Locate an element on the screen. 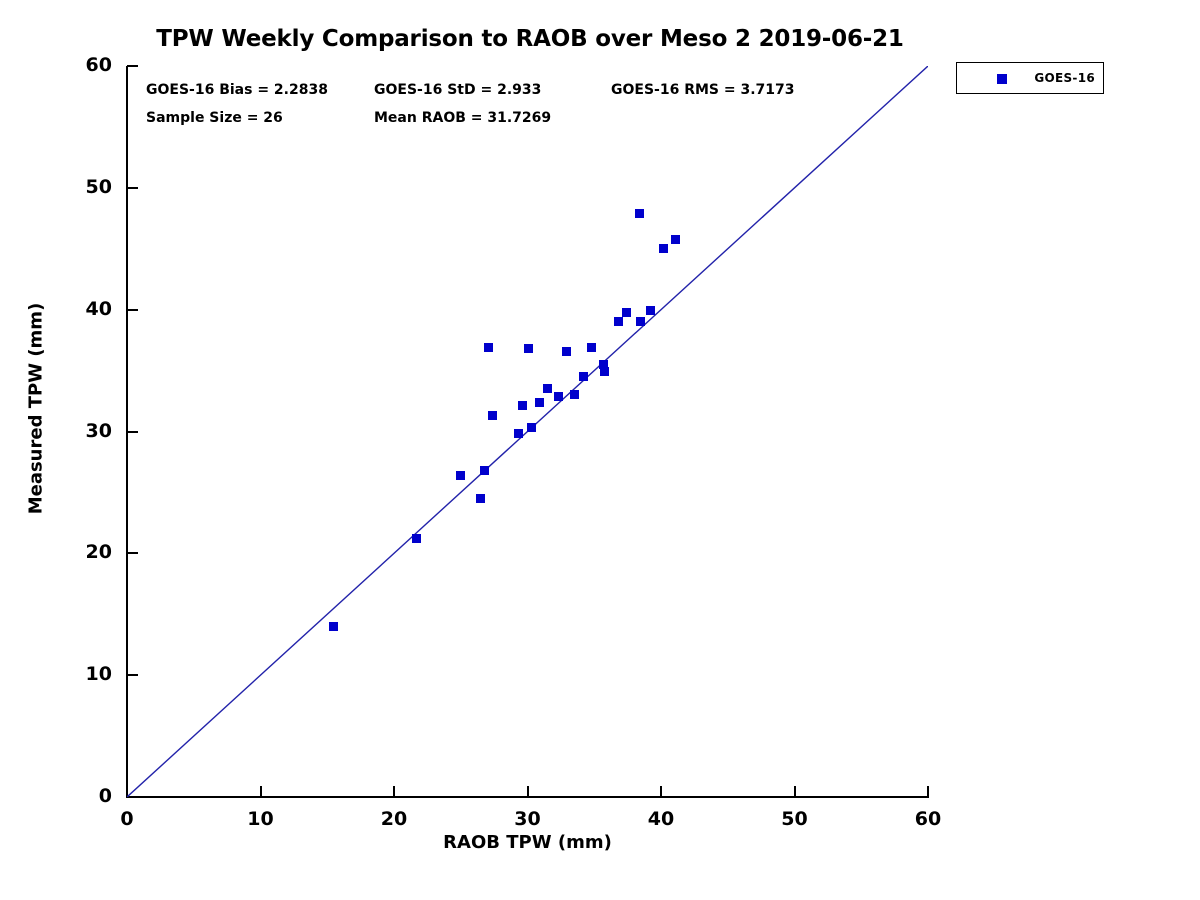 The image size is (1200, 900). x-tick-label-20: 20 is located at coordinates (394, 819).